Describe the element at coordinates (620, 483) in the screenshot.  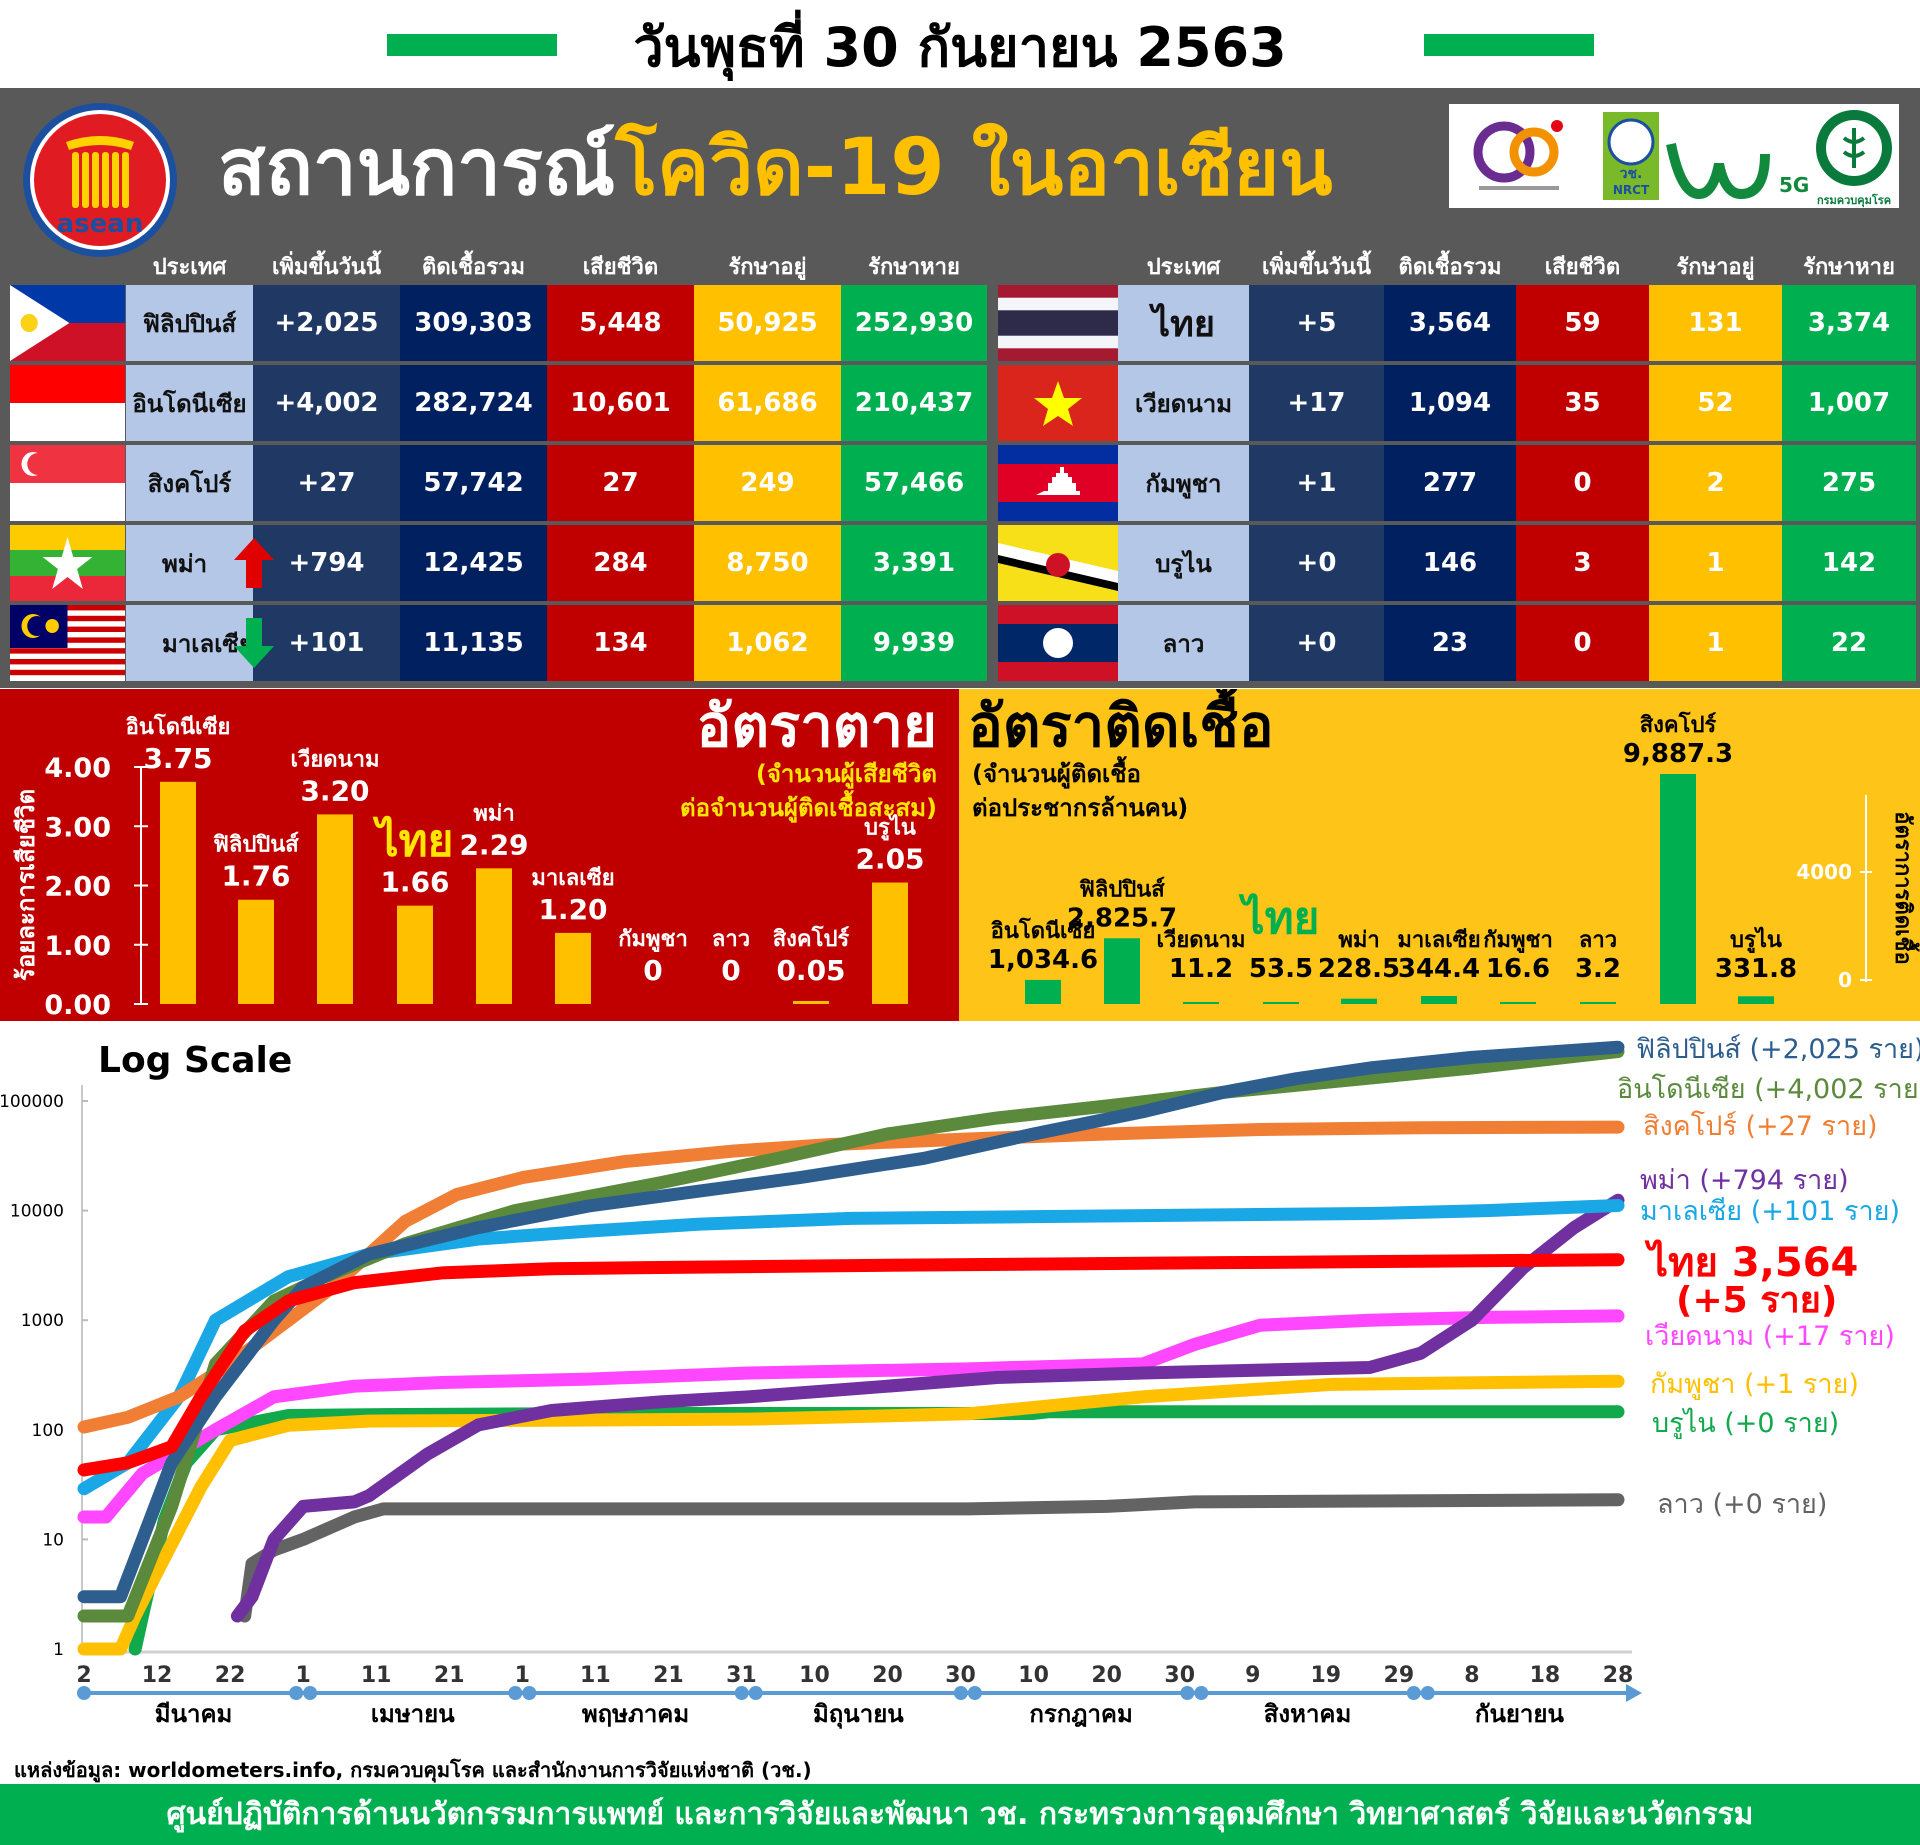
I see `cell-deaths: 27` at that location.